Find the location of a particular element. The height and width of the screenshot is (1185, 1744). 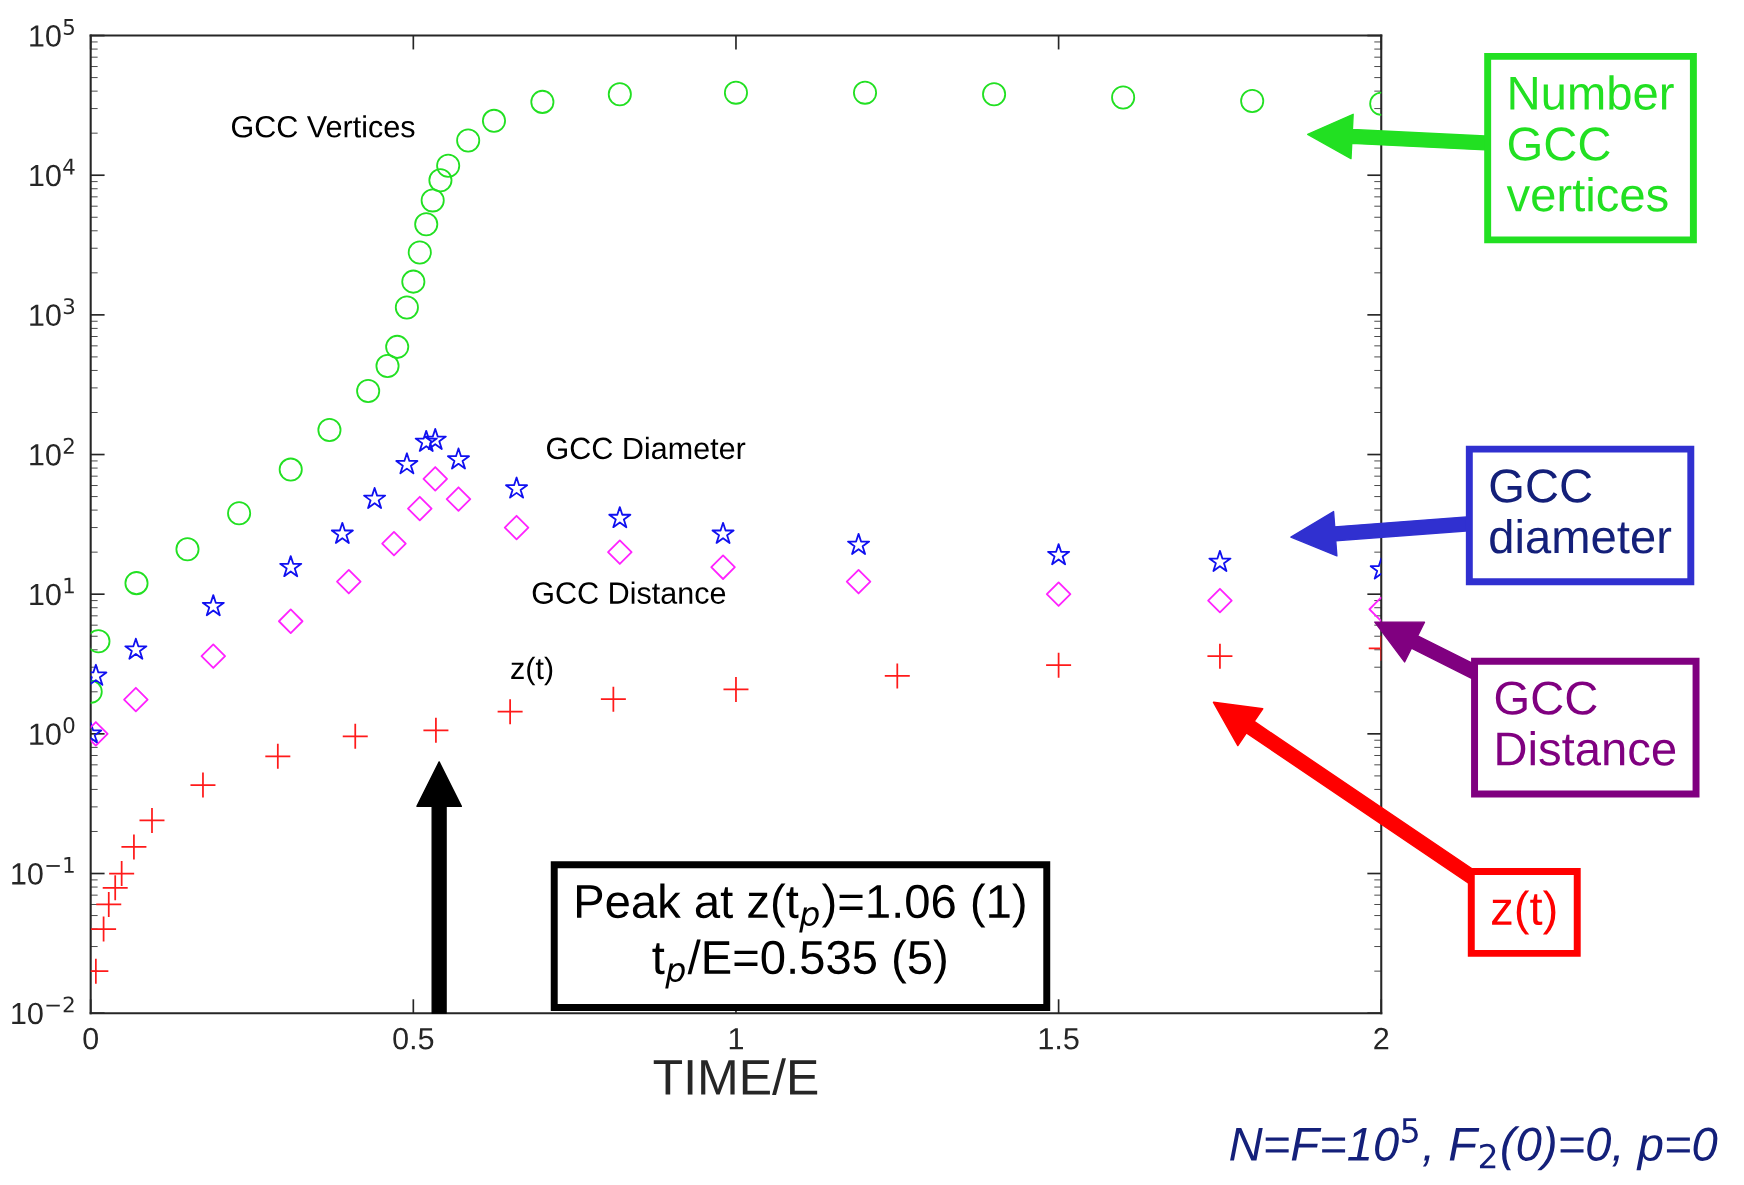

text: GCC Distance is located at coordinates (1585, 723).